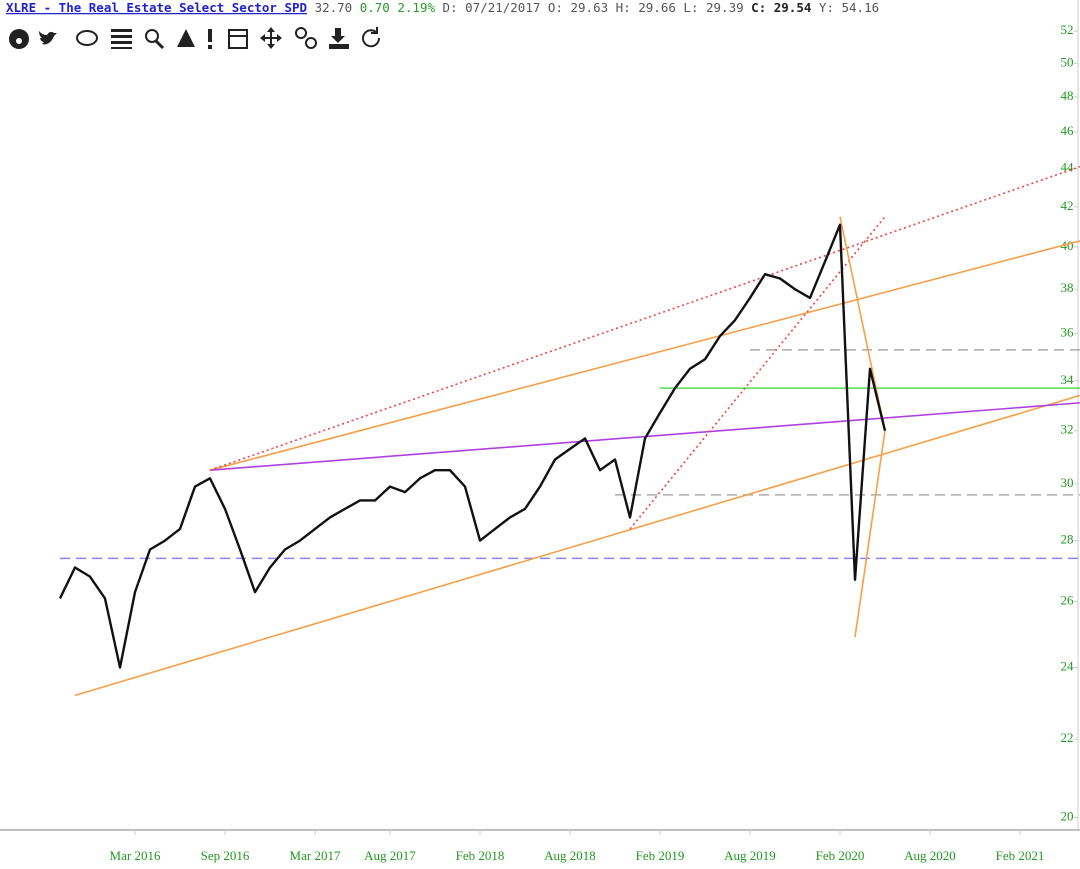 This screenshot has height=869, width=1080. I want to click on y-tick-label: 22, so click(1067, 737).